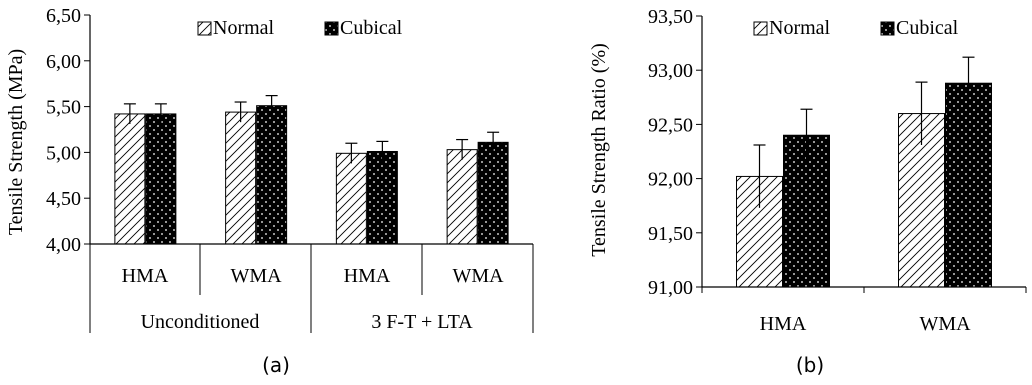  What do you see at coordinates (887, 28) in the screenshot?
I see `legend-swatch-cubical-b` at bounding box center [887, 28].